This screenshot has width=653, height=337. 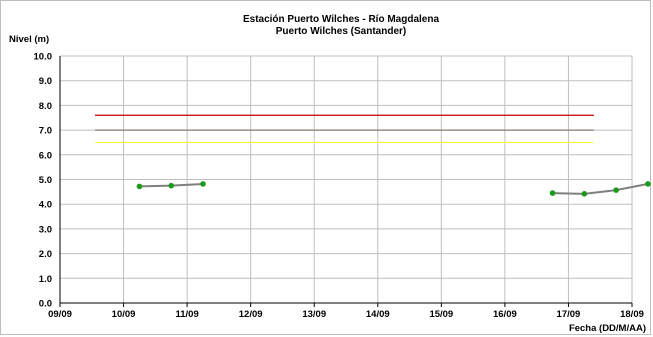 I want to click on y-tick-label: 9.0, so click(x=45, y=81).